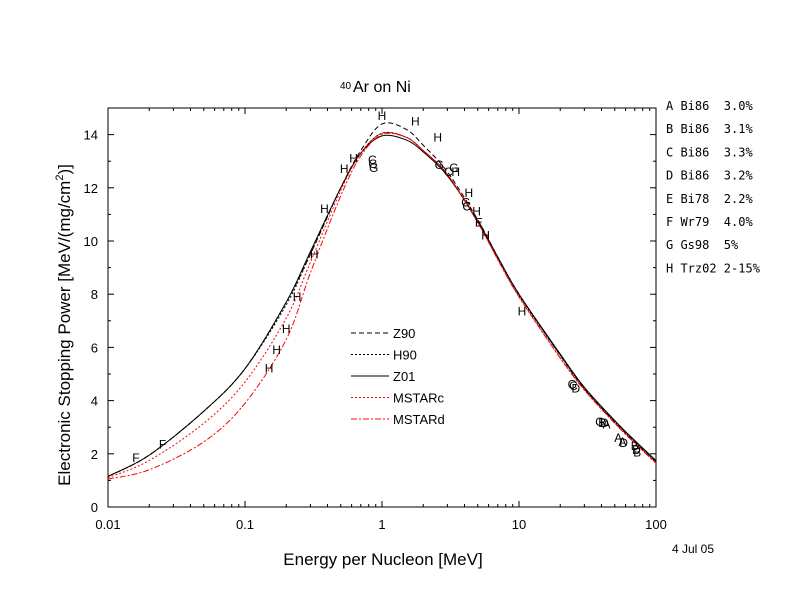  I want to click on legend: Z90 H90 Z01 MSTARc MSTARd, so click(398, 376).